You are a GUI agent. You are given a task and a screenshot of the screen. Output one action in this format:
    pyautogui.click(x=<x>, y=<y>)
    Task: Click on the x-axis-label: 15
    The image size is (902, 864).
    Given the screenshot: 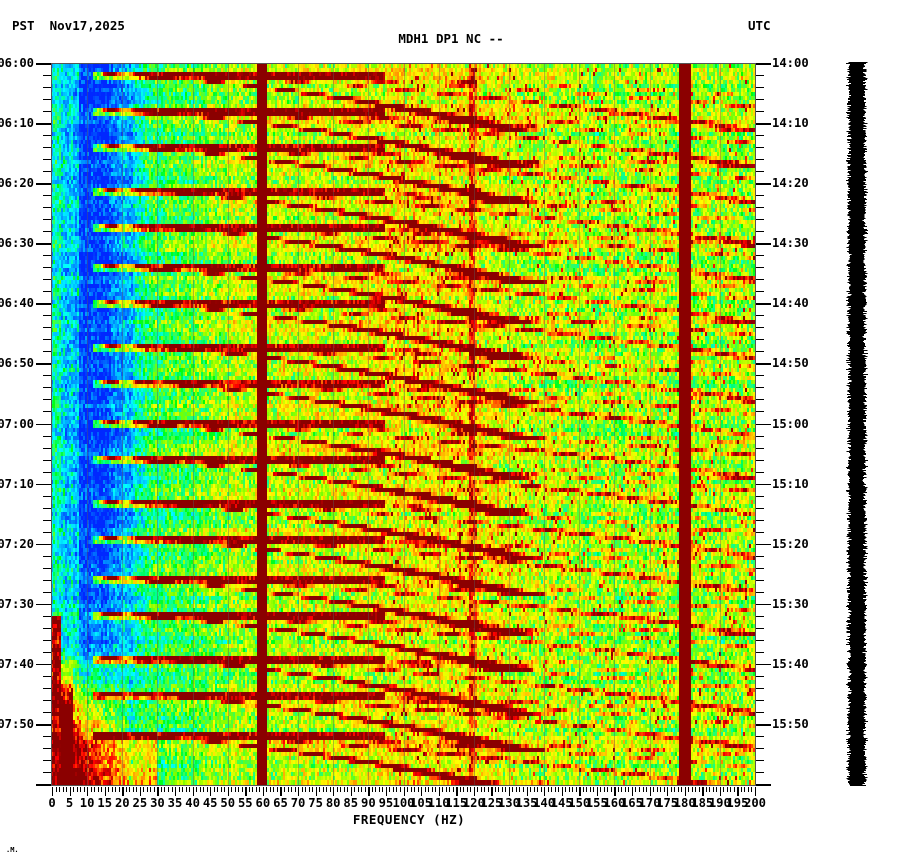 What is the action you would take?
    pyautogui.click(x=105, y=803)
    